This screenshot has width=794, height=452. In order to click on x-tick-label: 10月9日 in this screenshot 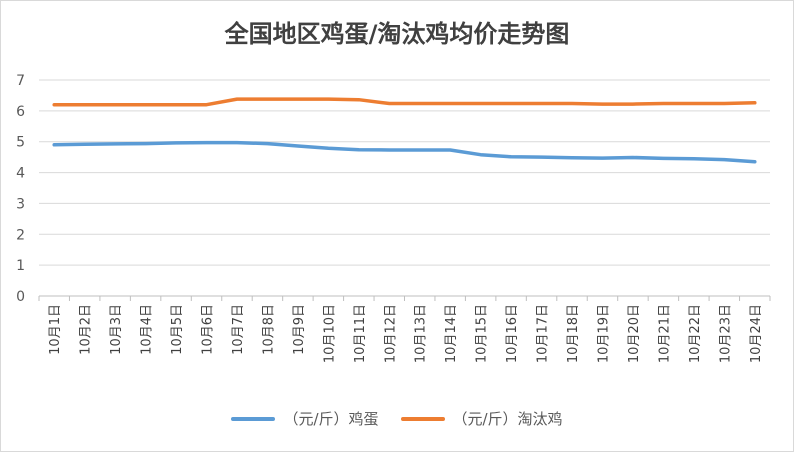, I will do `click(299, 329)`.